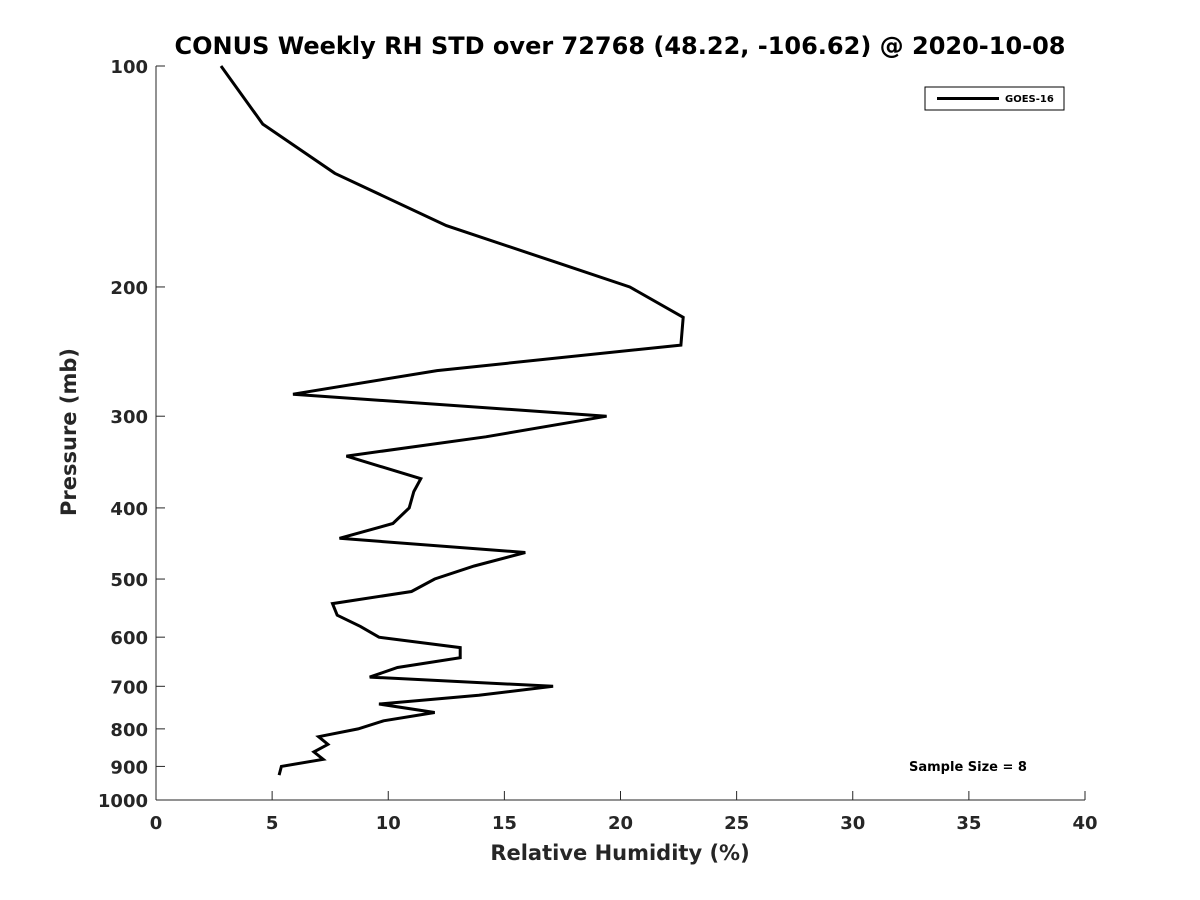  What do you see at coordinates (272, 823) in the screenshot?
I see `x-tick-label: 5` at bounding box center [272, 823].